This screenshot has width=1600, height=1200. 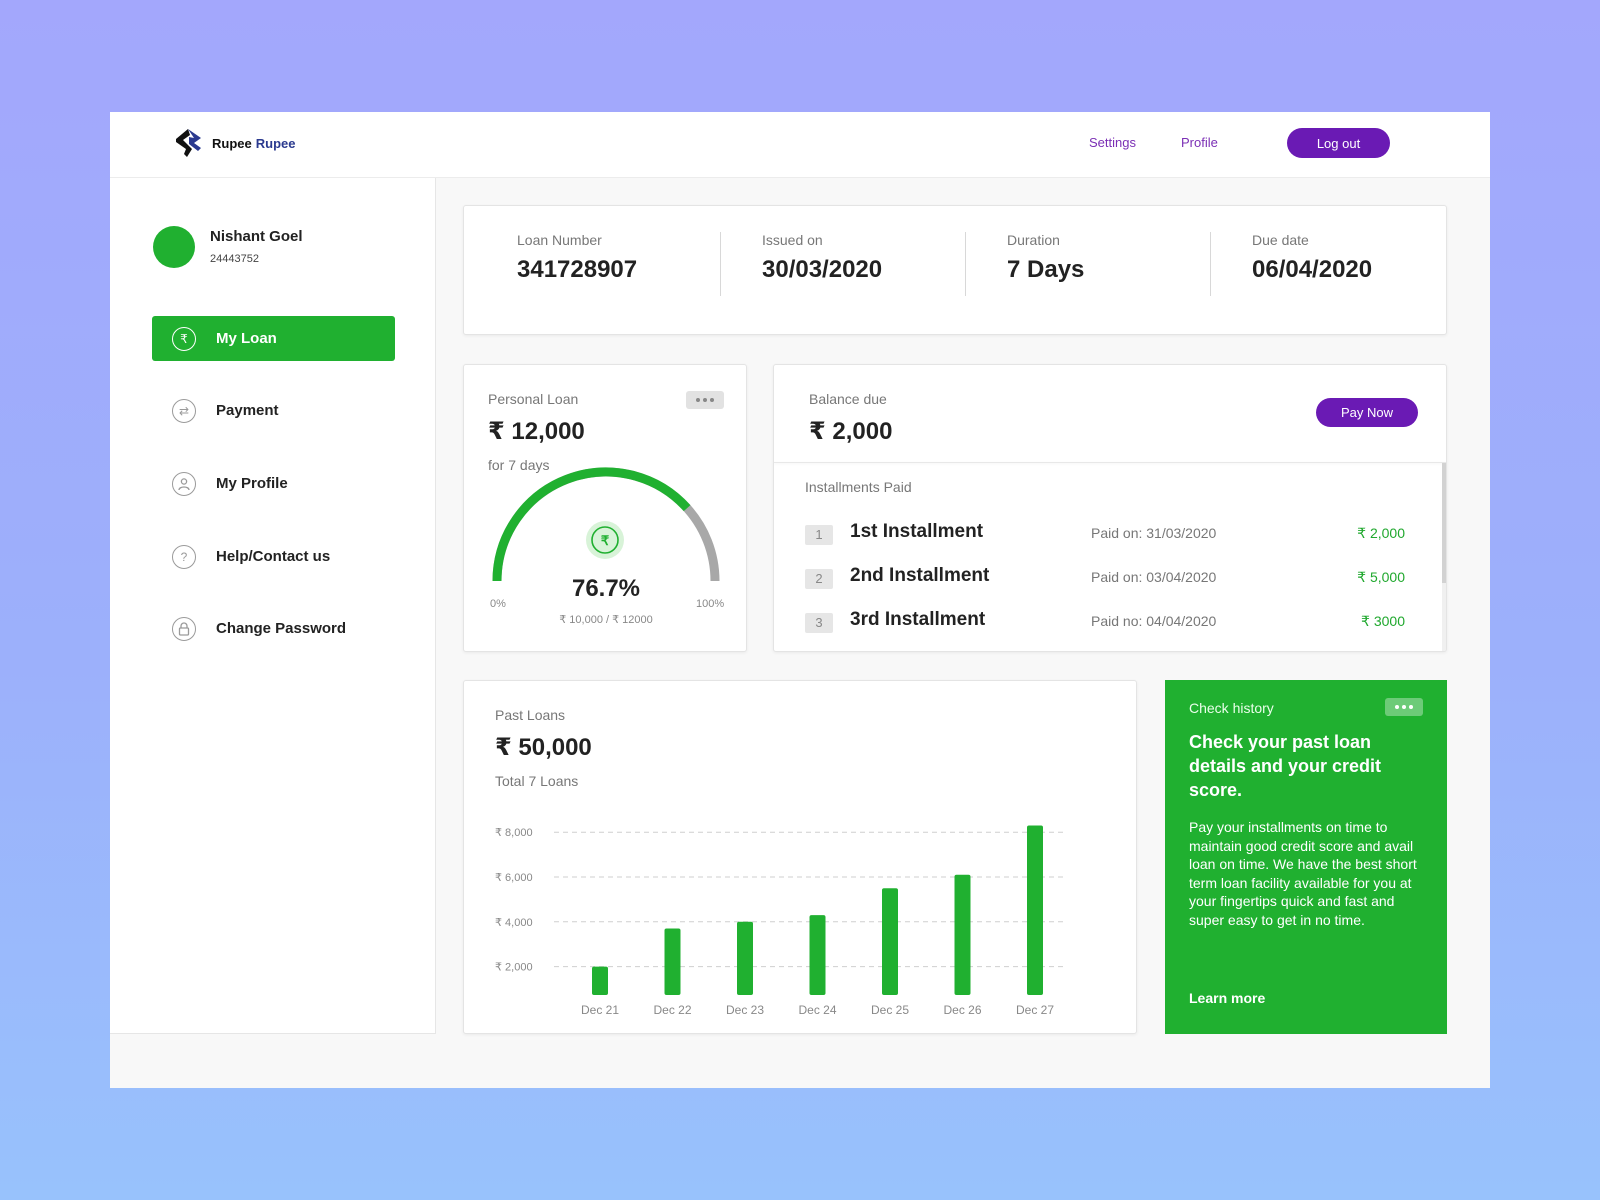 I want to click on gauge-min-label: 0%, so click(x=498, y=604).